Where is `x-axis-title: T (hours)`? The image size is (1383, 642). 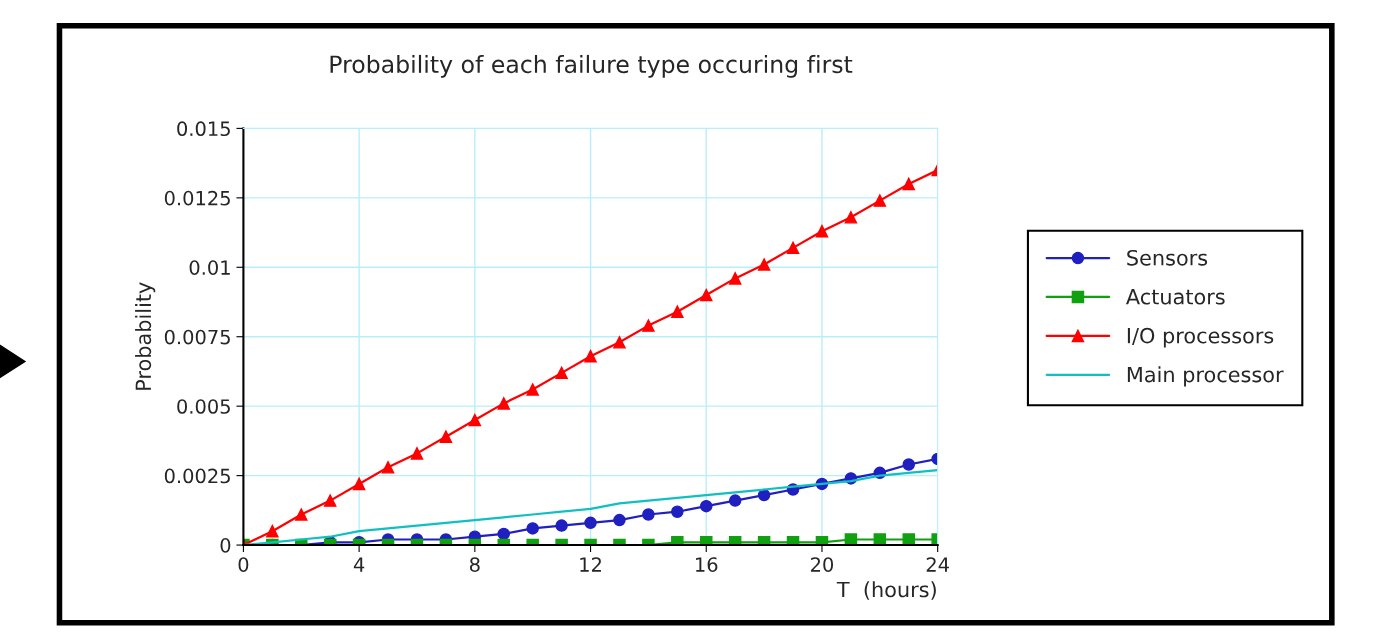
x-axis-title: T (hours) is located at coordinates (886, 590).